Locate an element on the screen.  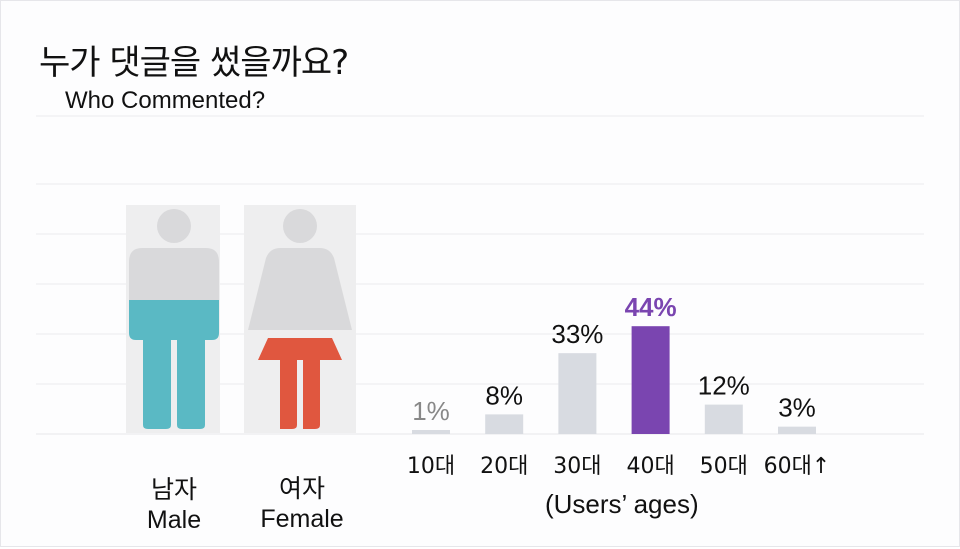
value-labels: 1% 8% 33% 44% 12% 3% is located at coordinates (614, 359).